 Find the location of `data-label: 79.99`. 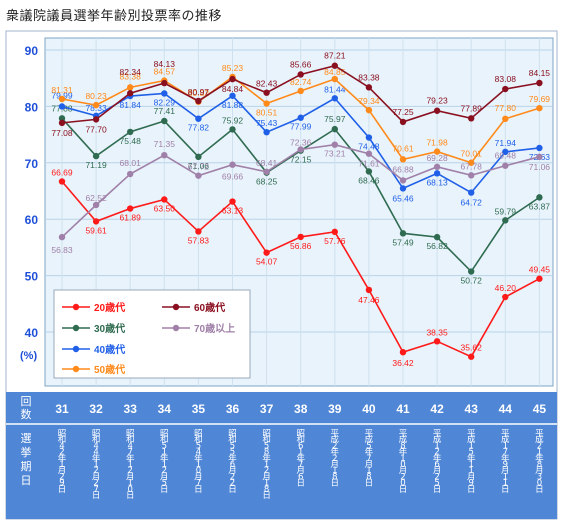

data-label: 79.99 is located at coordinates (62, 95).